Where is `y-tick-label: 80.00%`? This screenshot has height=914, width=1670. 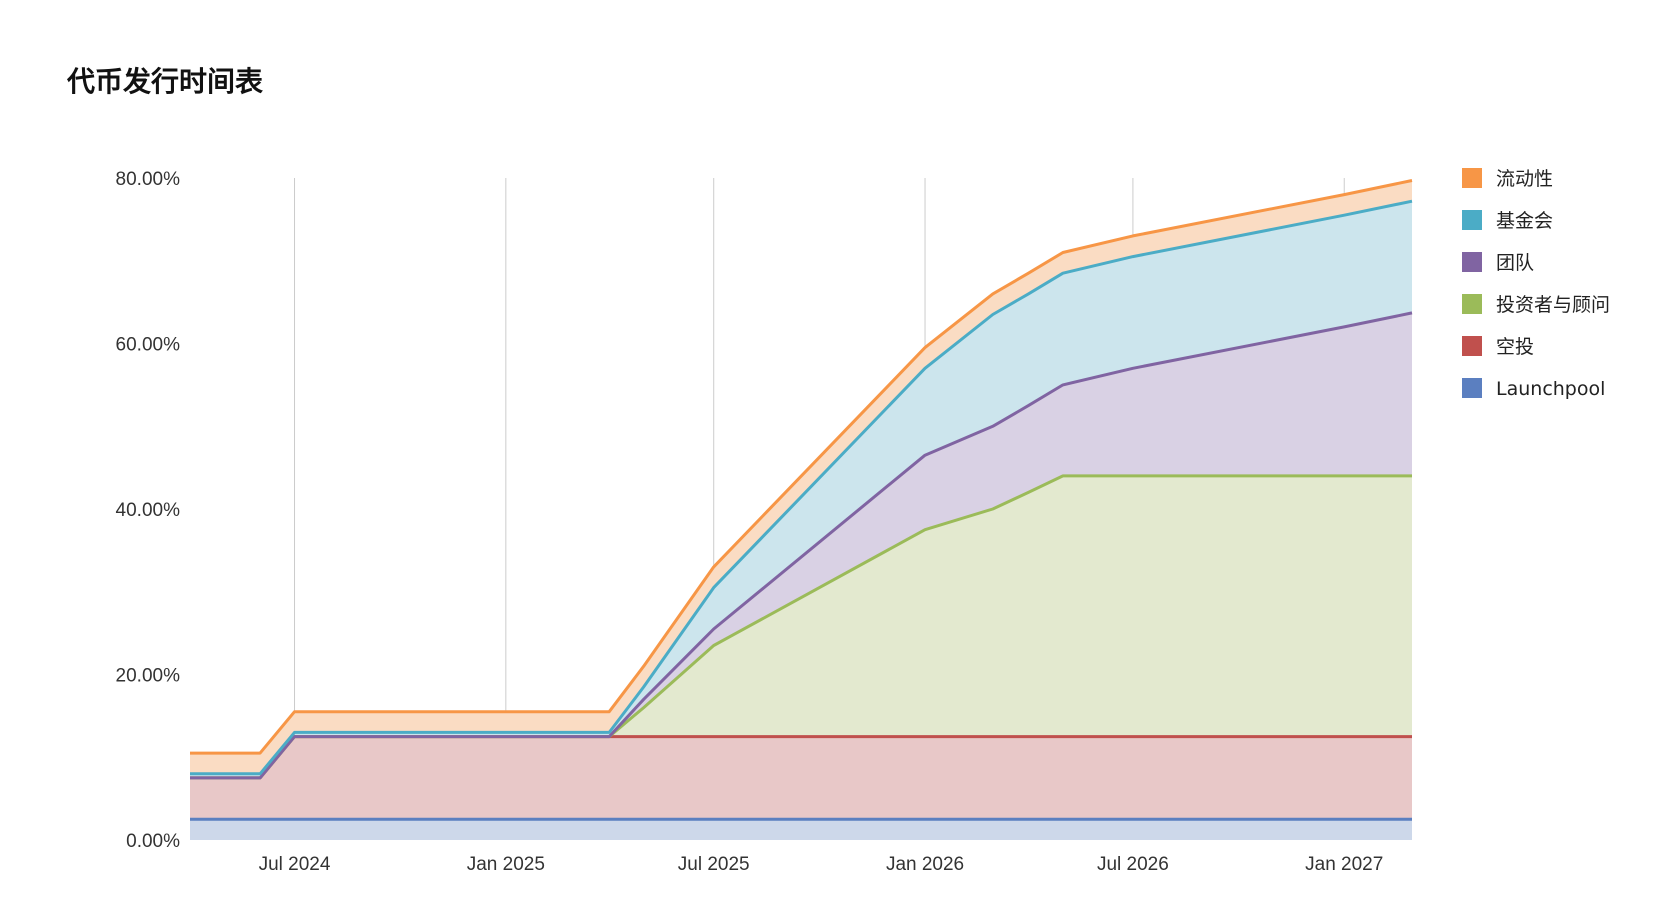
y-tick-label: 80.00% is located at coordinates (148, 179).